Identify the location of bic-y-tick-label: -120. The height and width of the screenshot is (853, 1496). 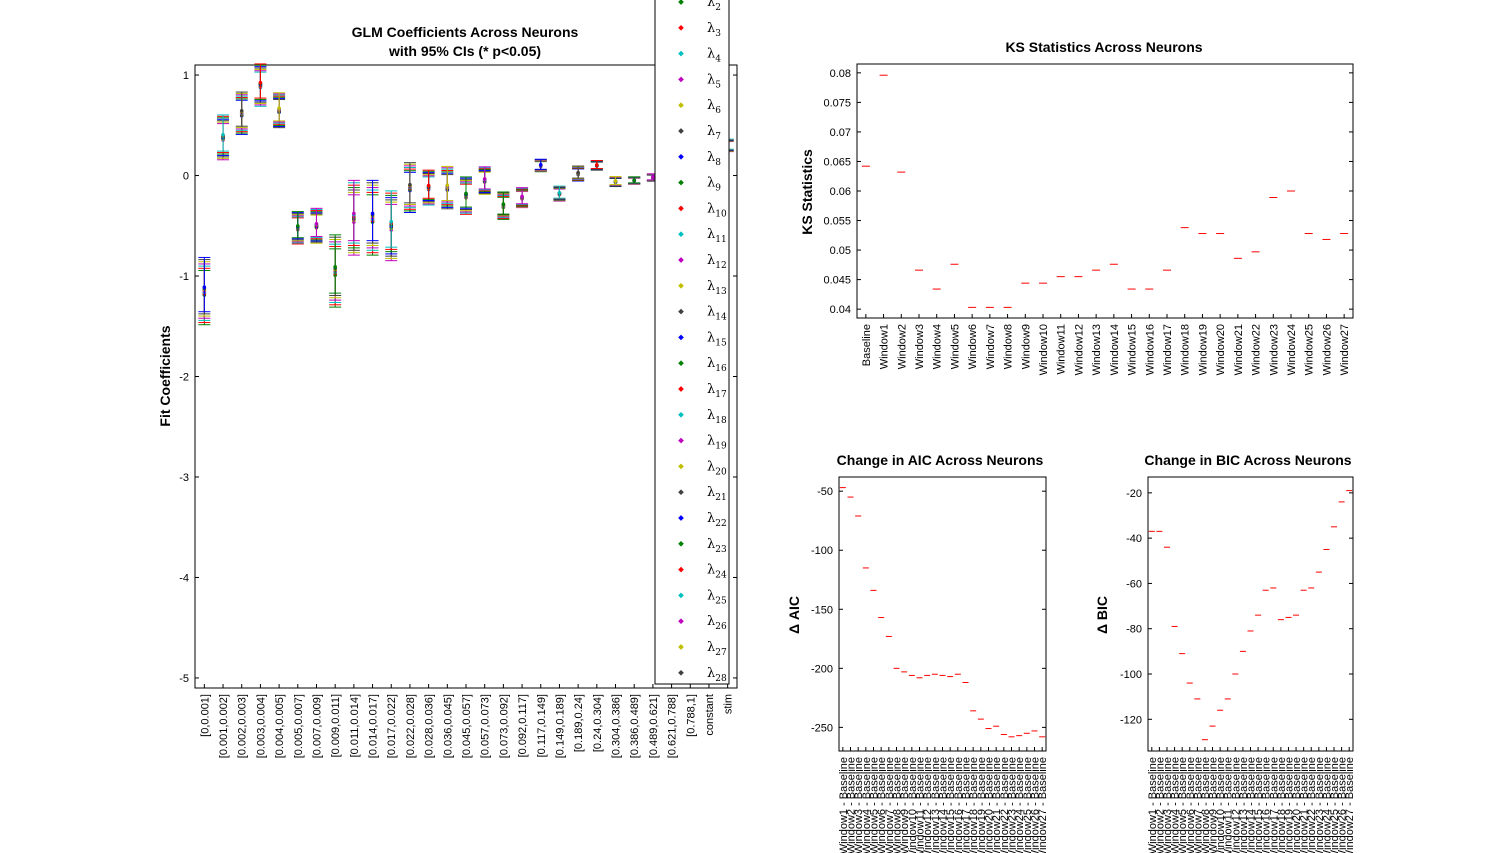
(1131, 720).